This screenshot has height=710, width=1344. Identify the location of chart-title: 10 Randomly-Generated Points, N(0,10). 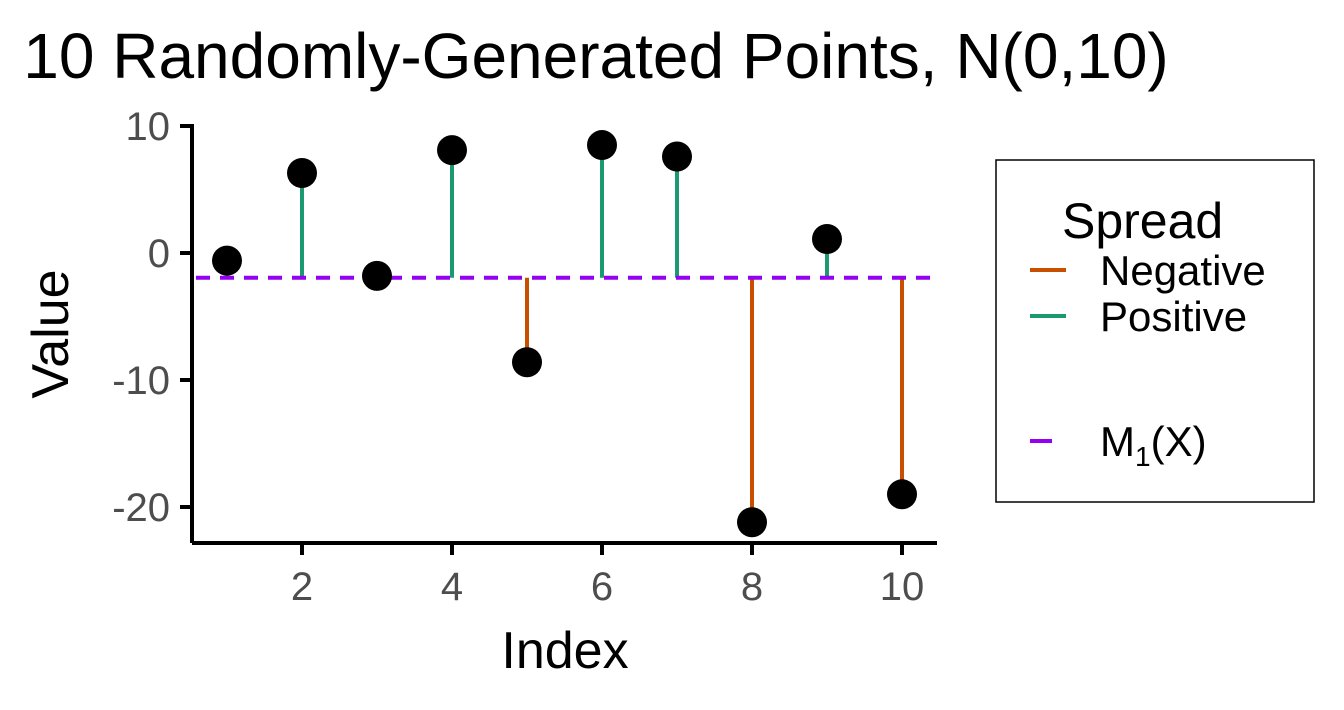
(595, 56).